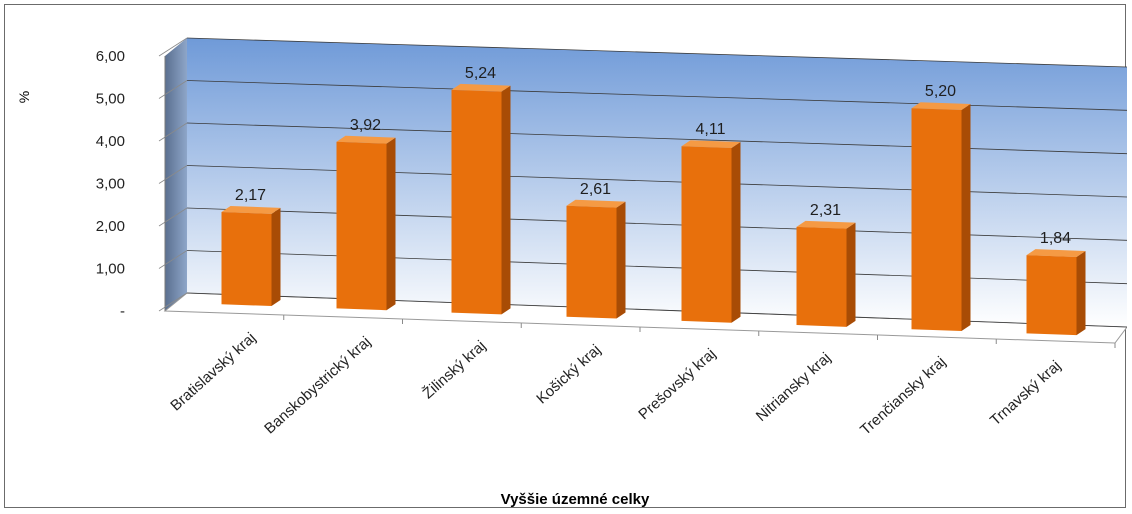  Describe the element at coordinates (903, 395) in the screenshot. I see `x-tick-label: Trenčiansky kraj` at that location.